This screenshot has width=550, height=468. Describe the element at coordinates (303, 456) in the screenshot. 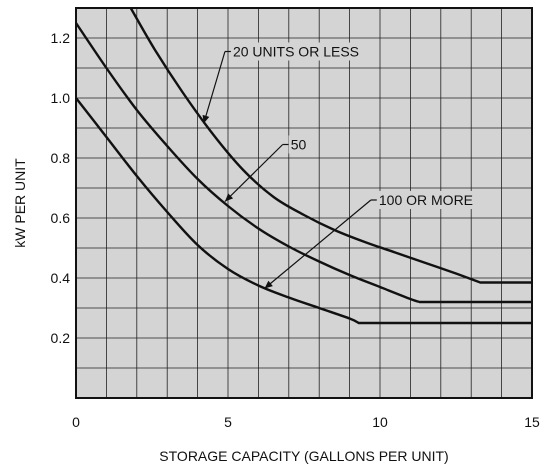

I see `x-axis-title: STORAGE CAPACITY (GALLONS PER UNIT)` at that location.